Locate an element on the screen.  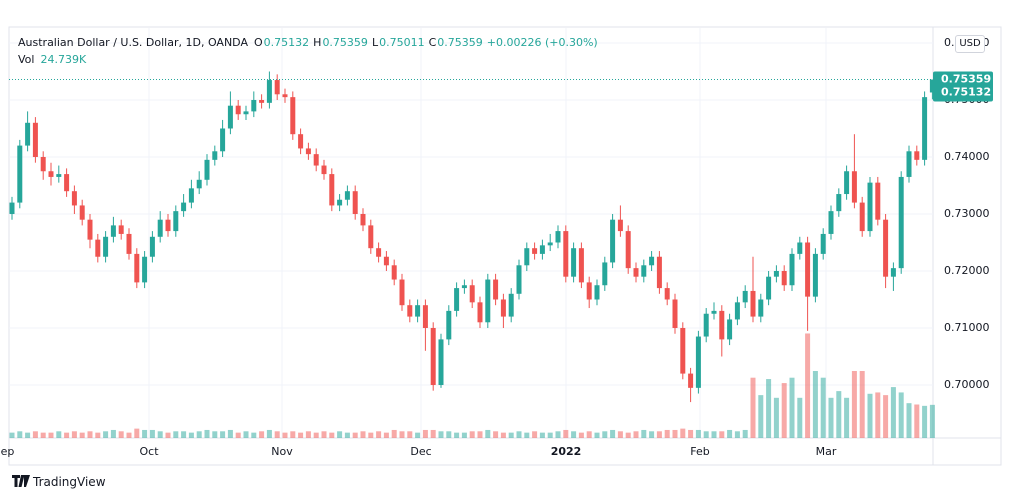
last-price-tag: 0.75359 is located at coordinates (966, 79).